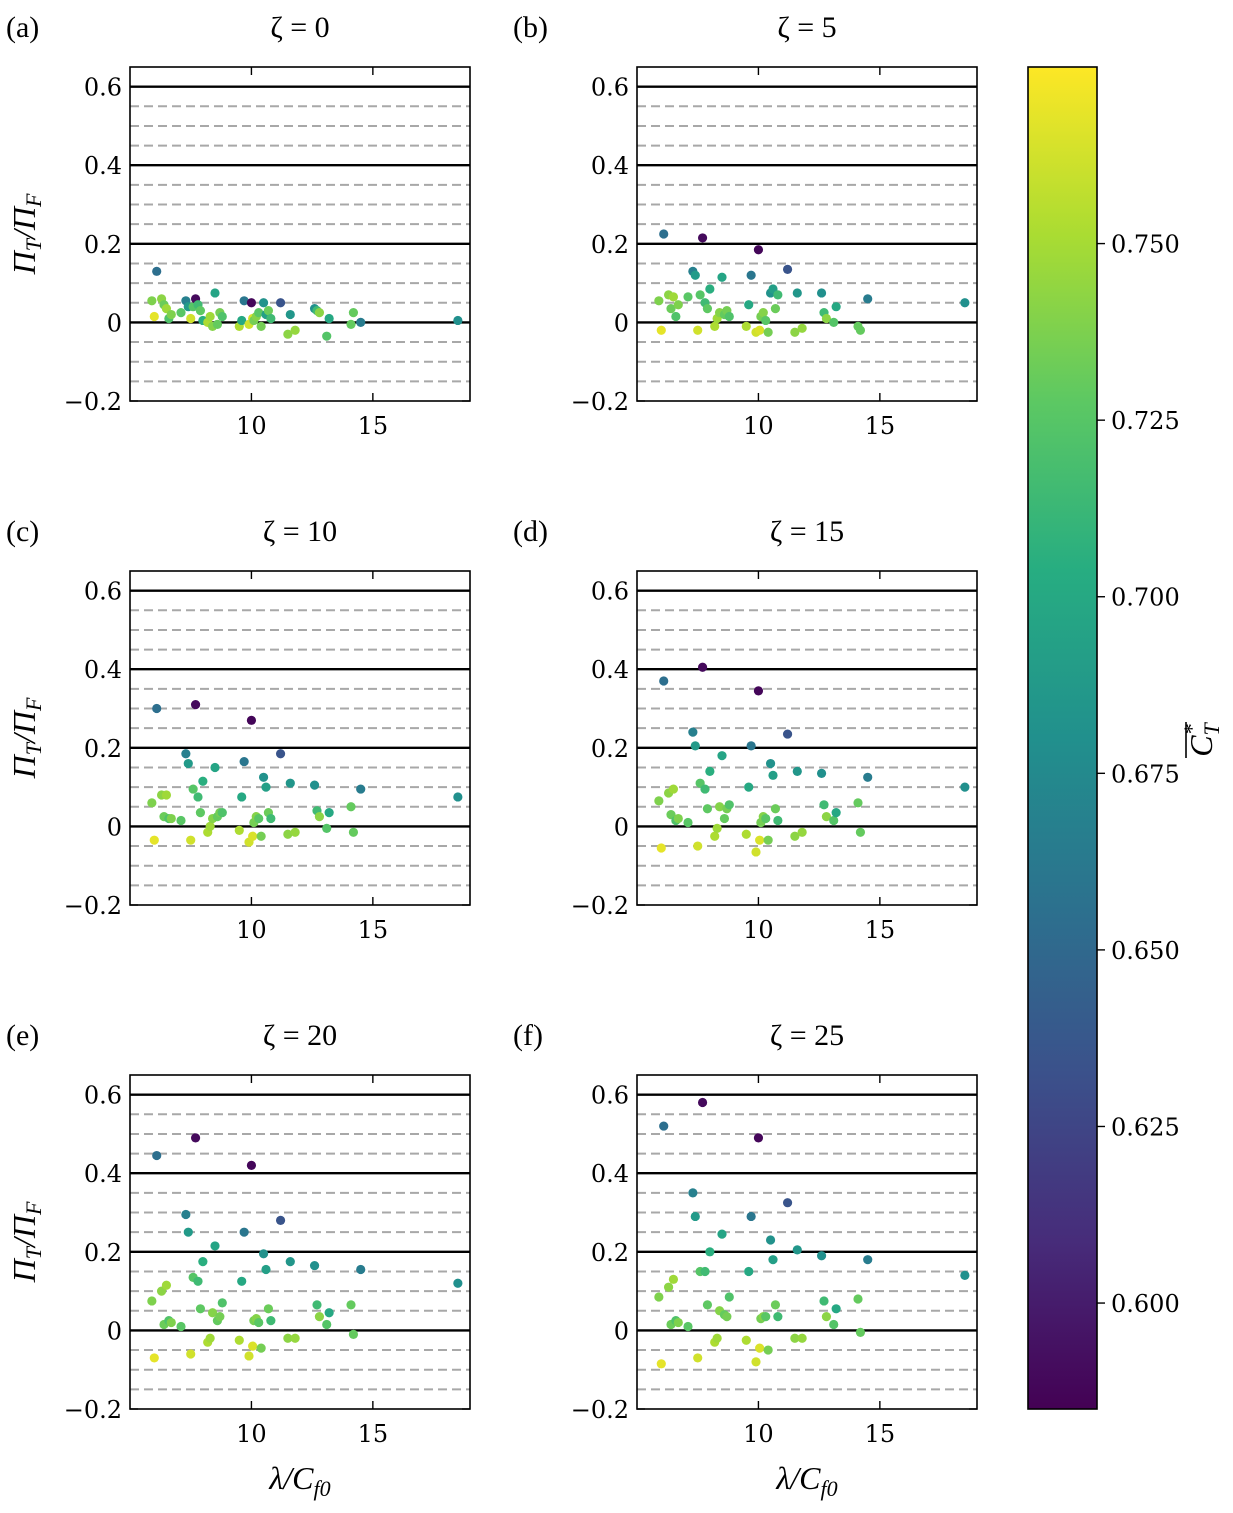  What do you see at coordinates (1201, 738) in the screenshot?
I see `colorbar-label: CT*` at bounding box center [1201, 738].